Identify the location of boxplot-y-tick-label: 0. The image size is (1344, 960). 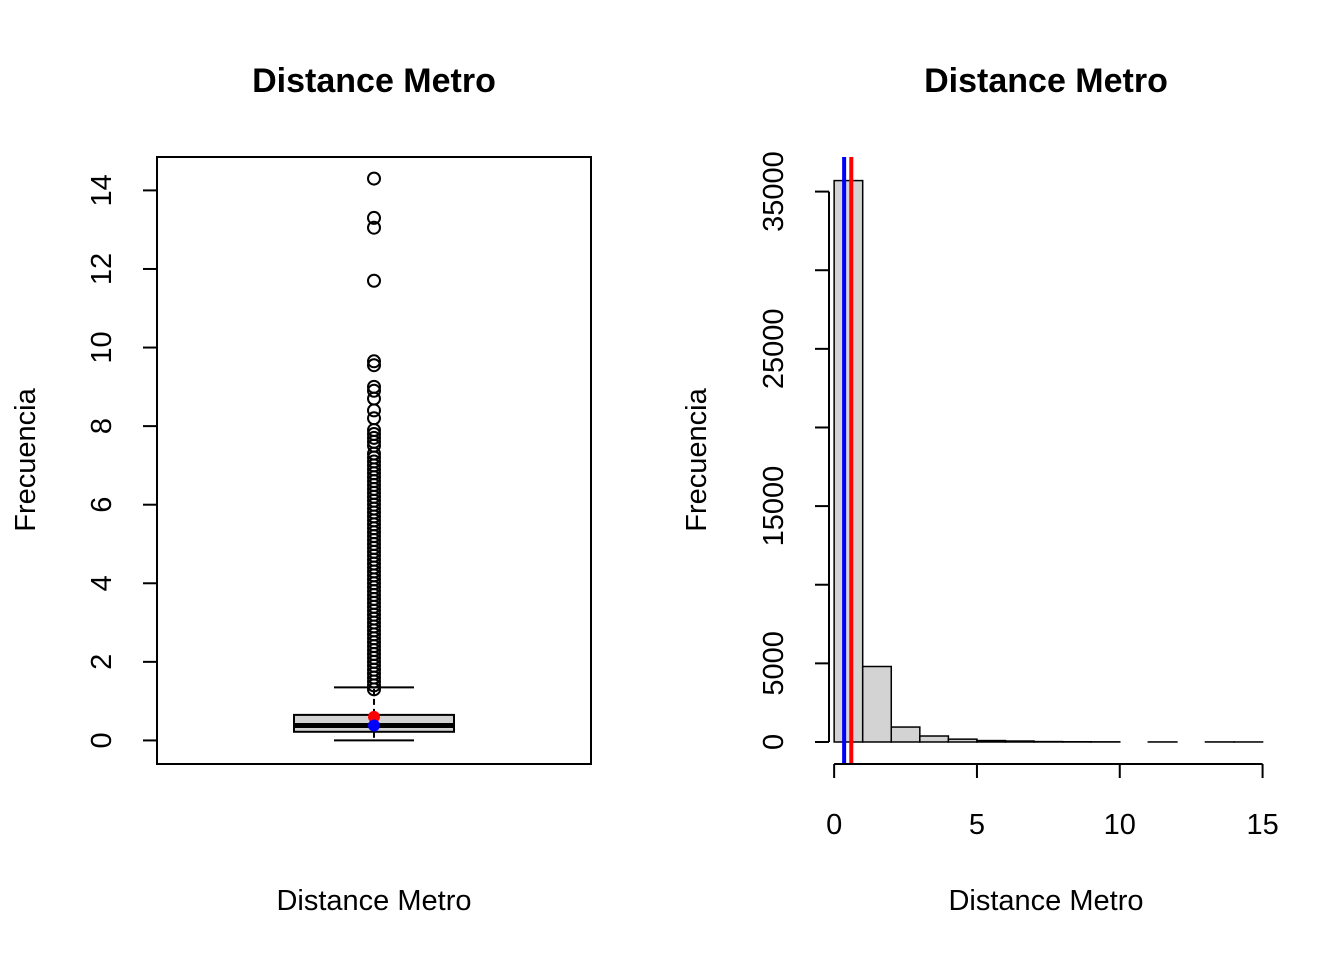
(102, 740).